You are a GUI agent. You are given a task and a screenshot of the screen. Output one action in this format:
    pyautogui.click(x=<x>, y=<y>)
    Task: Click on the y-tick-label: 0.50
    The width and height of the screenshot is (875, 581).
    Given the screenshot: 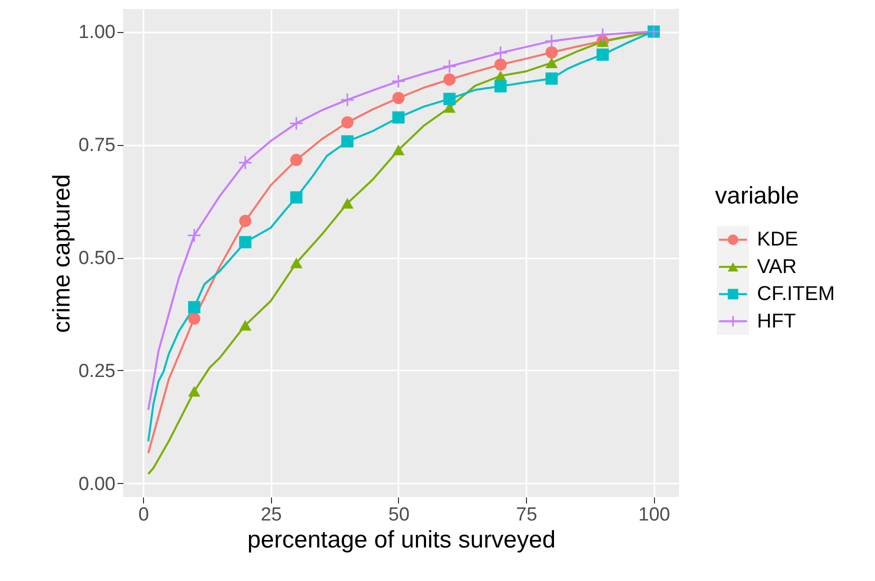 What is the action you would take?
    pyautogui.click(x=97, y=259)
    